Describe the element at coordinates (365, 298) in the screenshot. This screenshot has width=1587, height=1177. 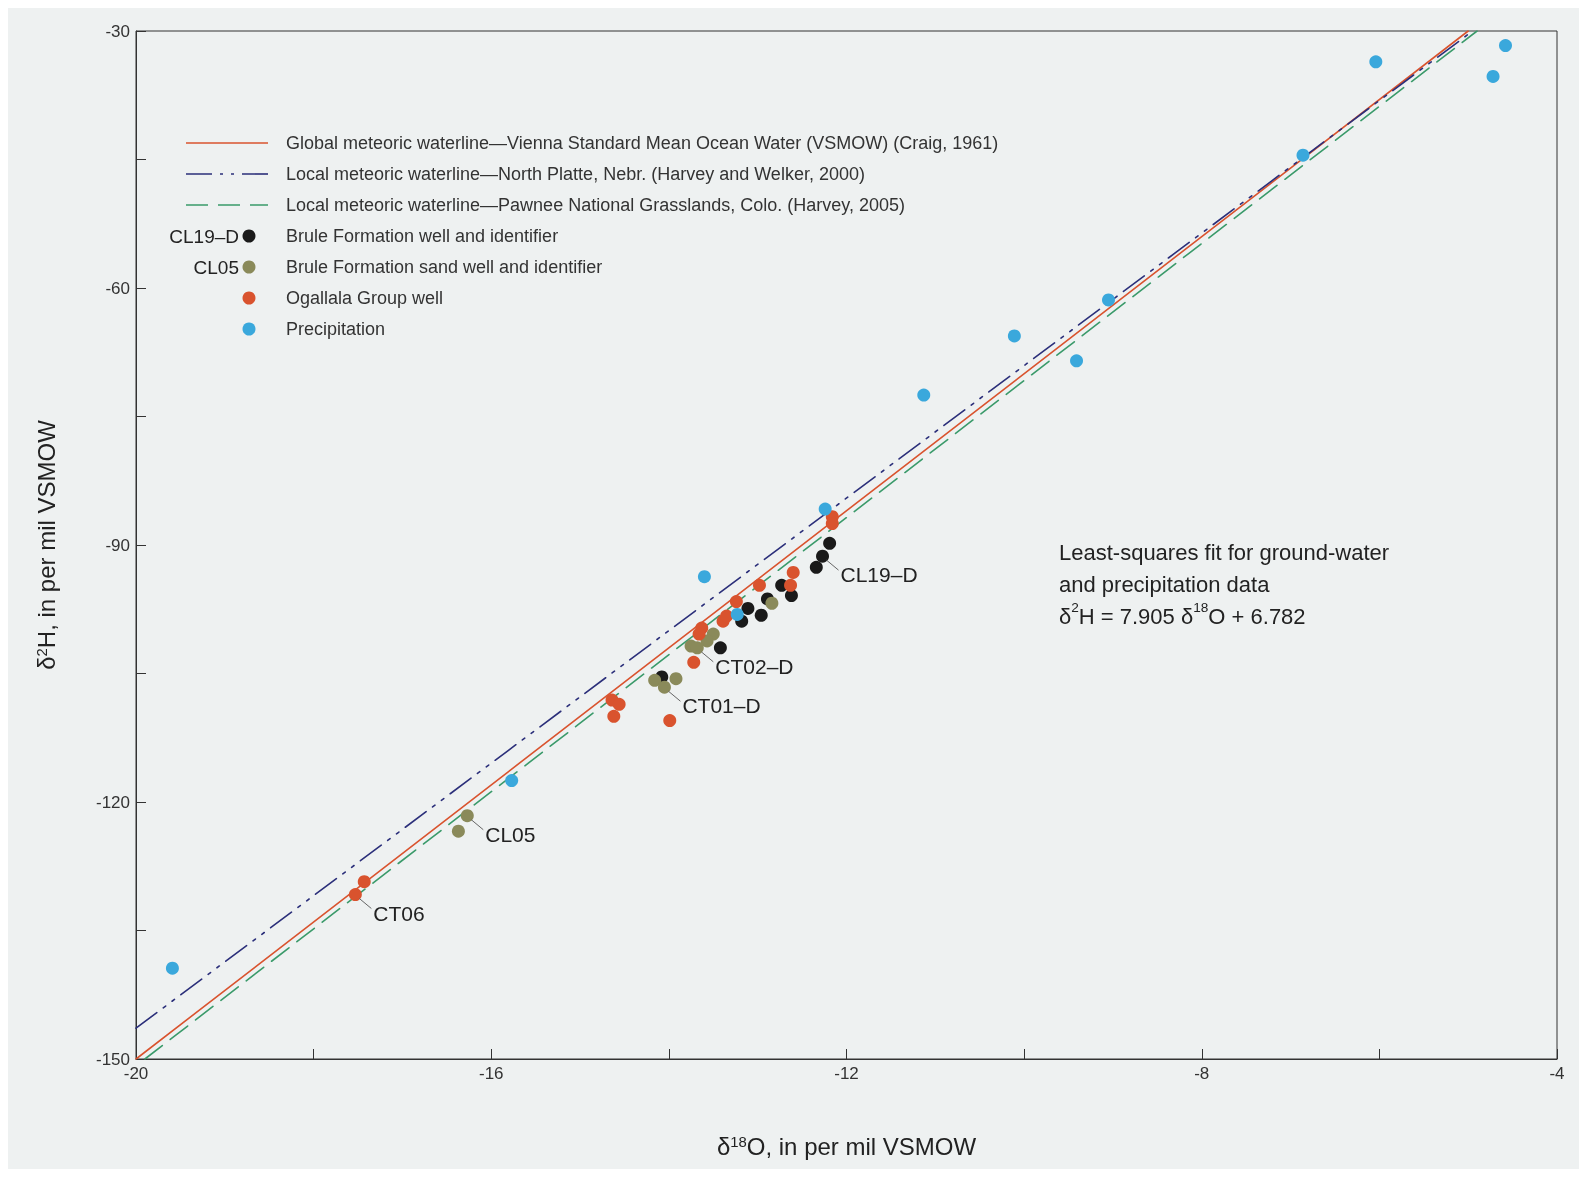
I see `legend-label: Ogallala Group well` at that location.